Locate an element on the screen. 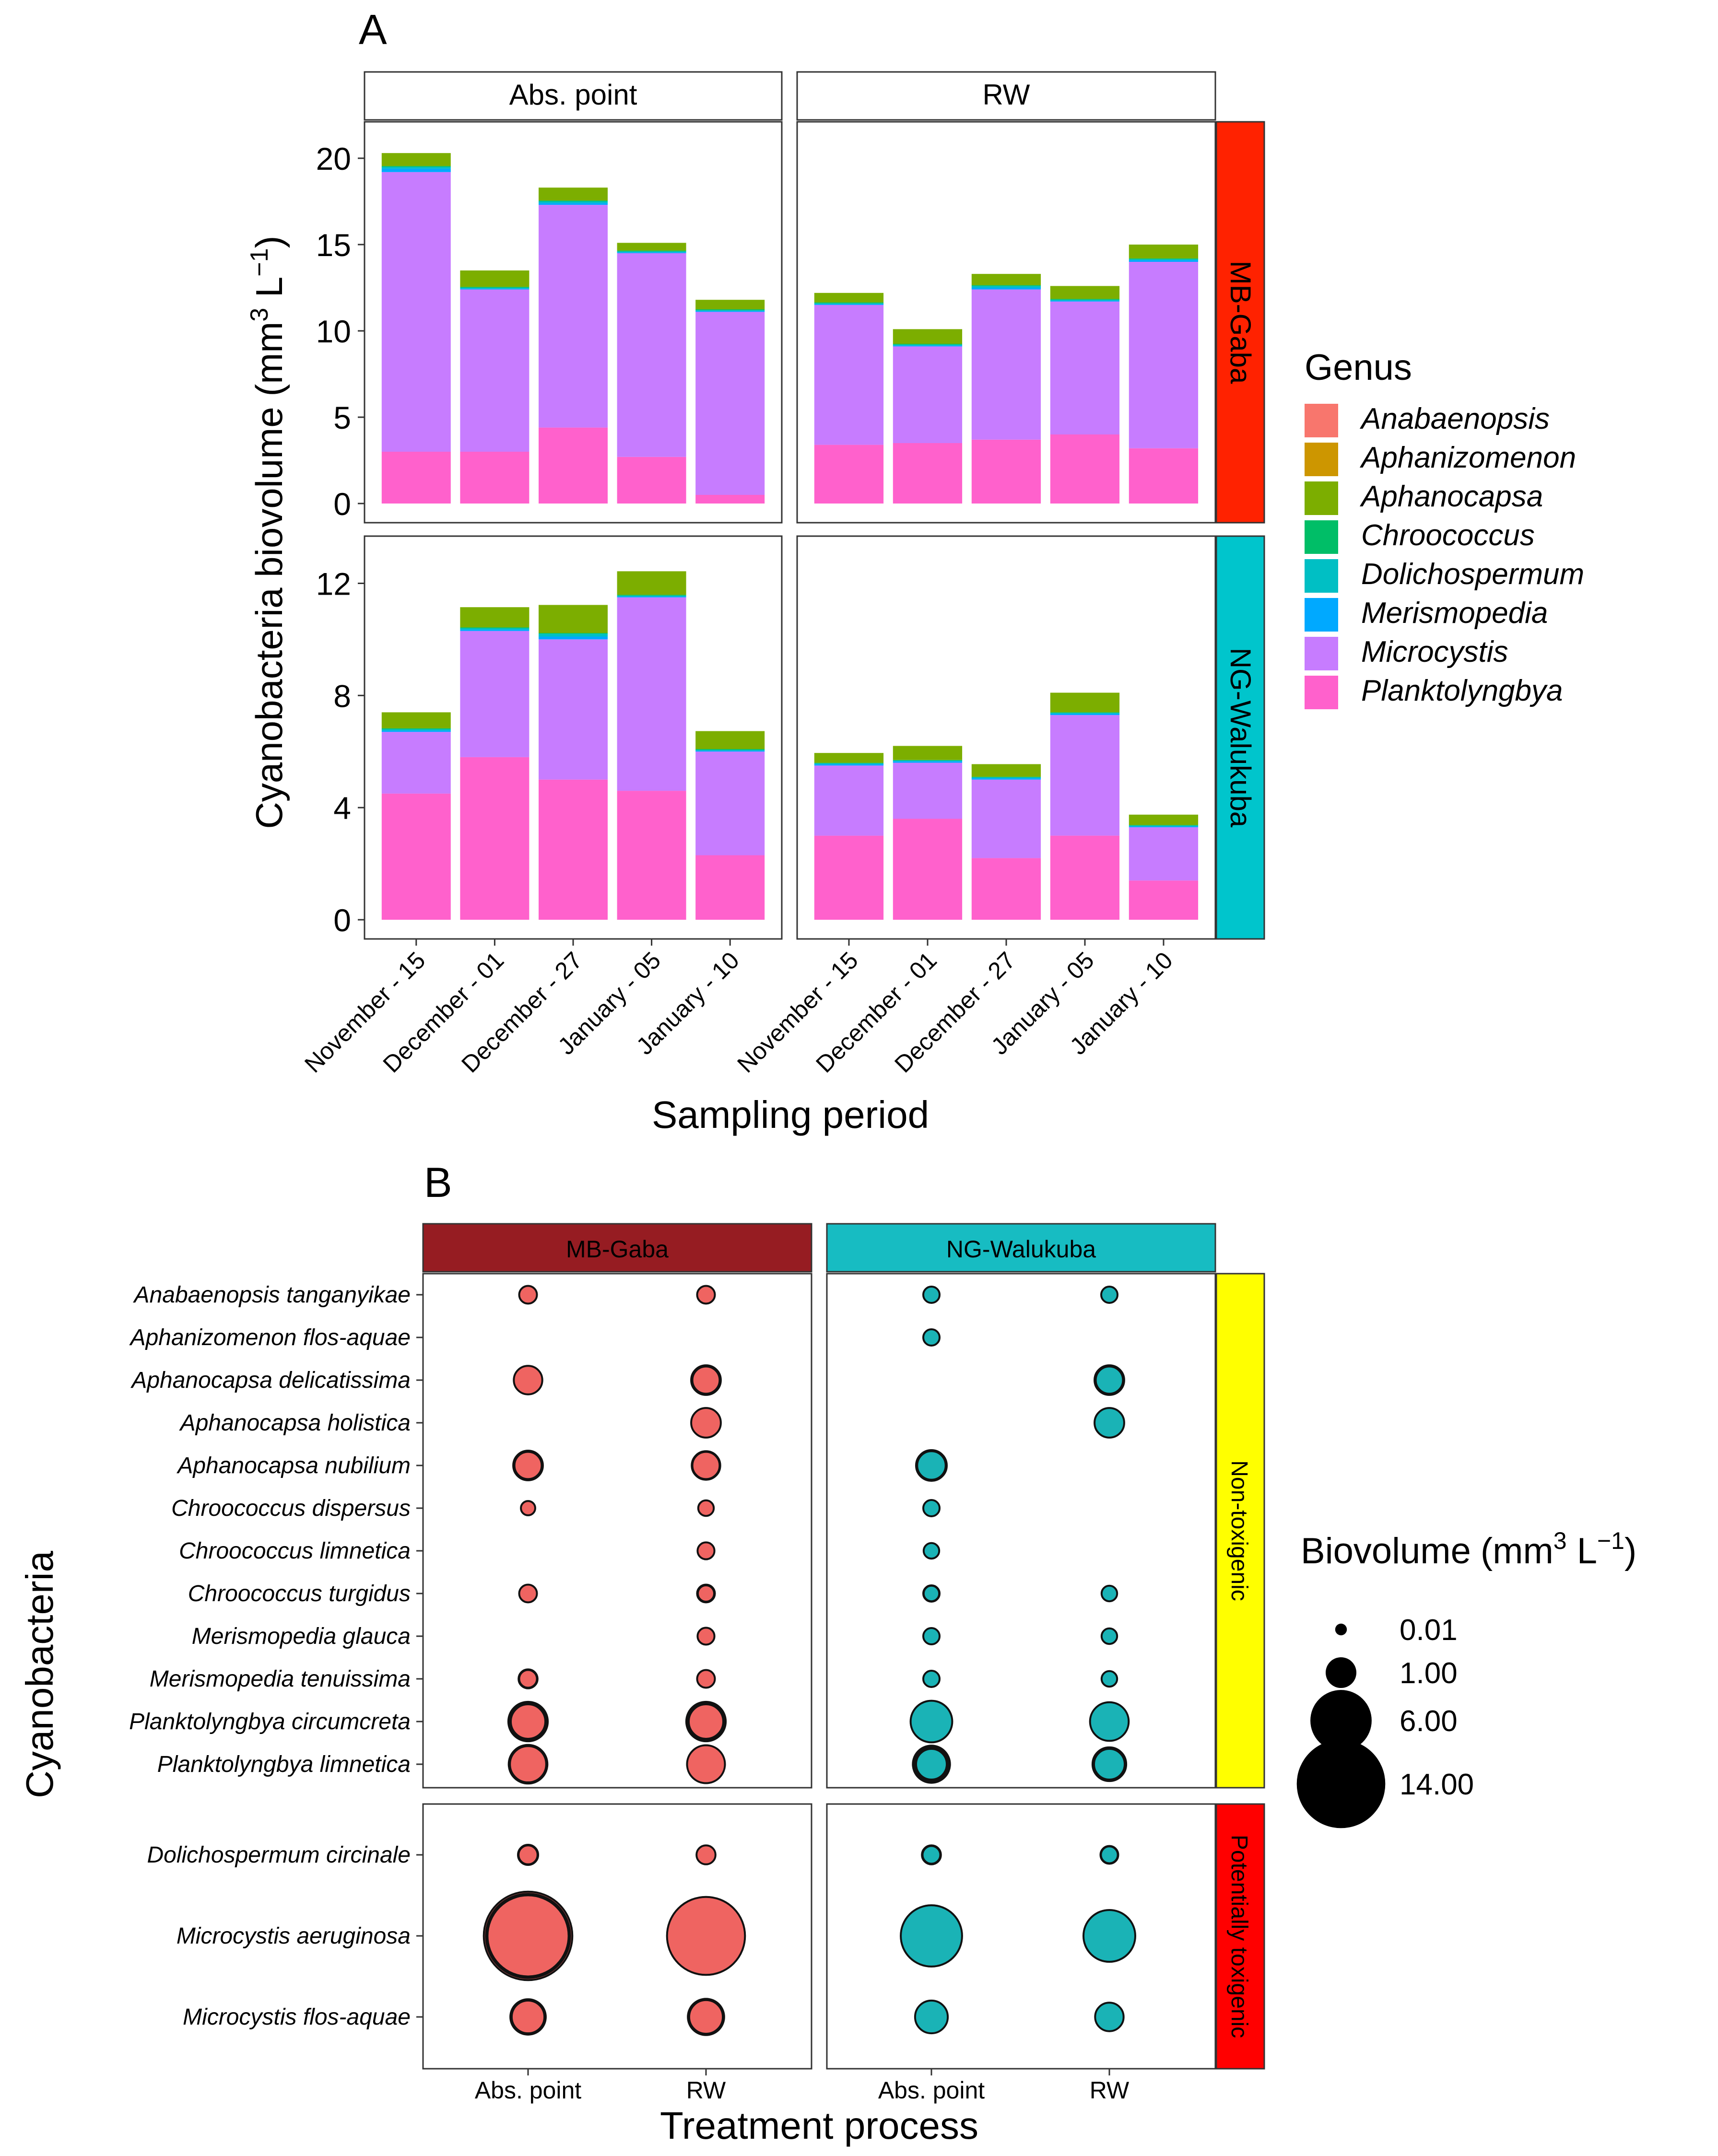 The width and height of the screenshot is (1718, 2156). bar-ng-walukuba-abs-point-january-05-microcystis is located at coordinates (652, 694).